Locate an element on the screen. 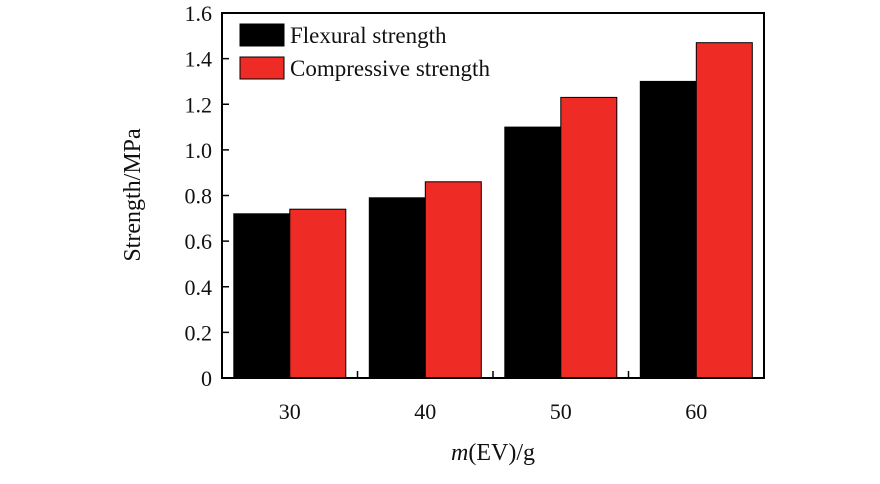 Image resolution: width=880 pixels, height=484 pixels. legend-label-compressive-strength: Compressive strength is located at coordinates (390, 68).